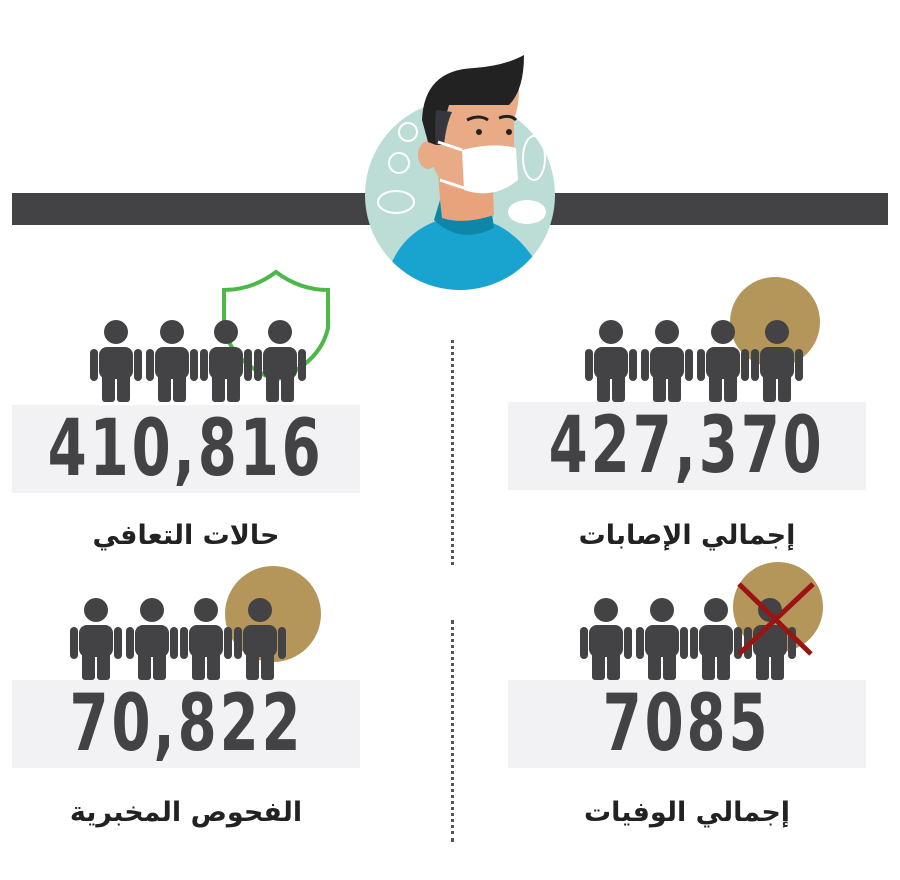  What do you see at coordinates (186, 812) in the screenshot?
I see `lab-tests-label: الفحوص المخبرية` at bounding box center [186, 812].